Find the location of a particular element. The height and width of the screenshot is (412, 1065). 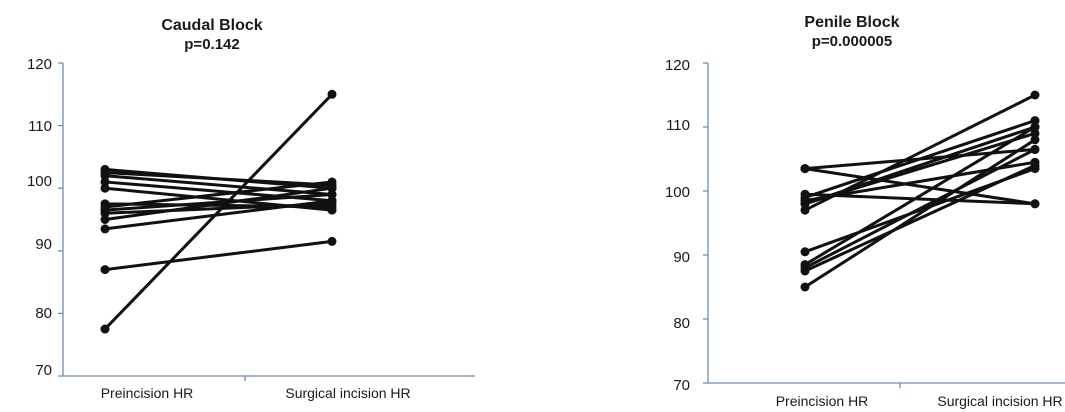

chart-title: Penile Block is located at coordinates (851, 22).